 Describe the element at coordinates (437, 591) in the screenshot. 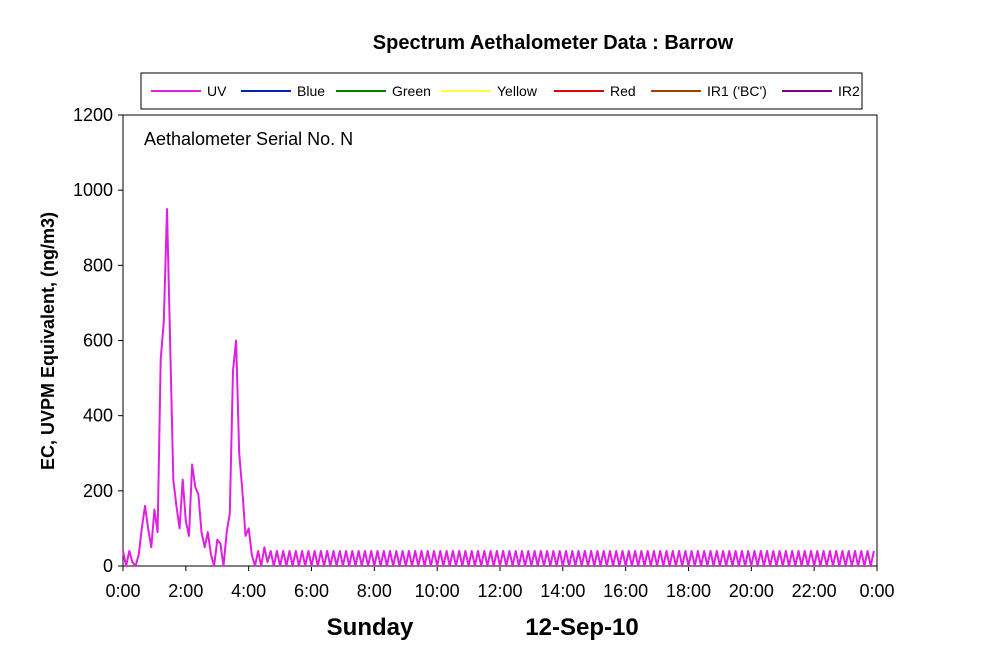

I see `x-tick-label: 10:00` at that location.